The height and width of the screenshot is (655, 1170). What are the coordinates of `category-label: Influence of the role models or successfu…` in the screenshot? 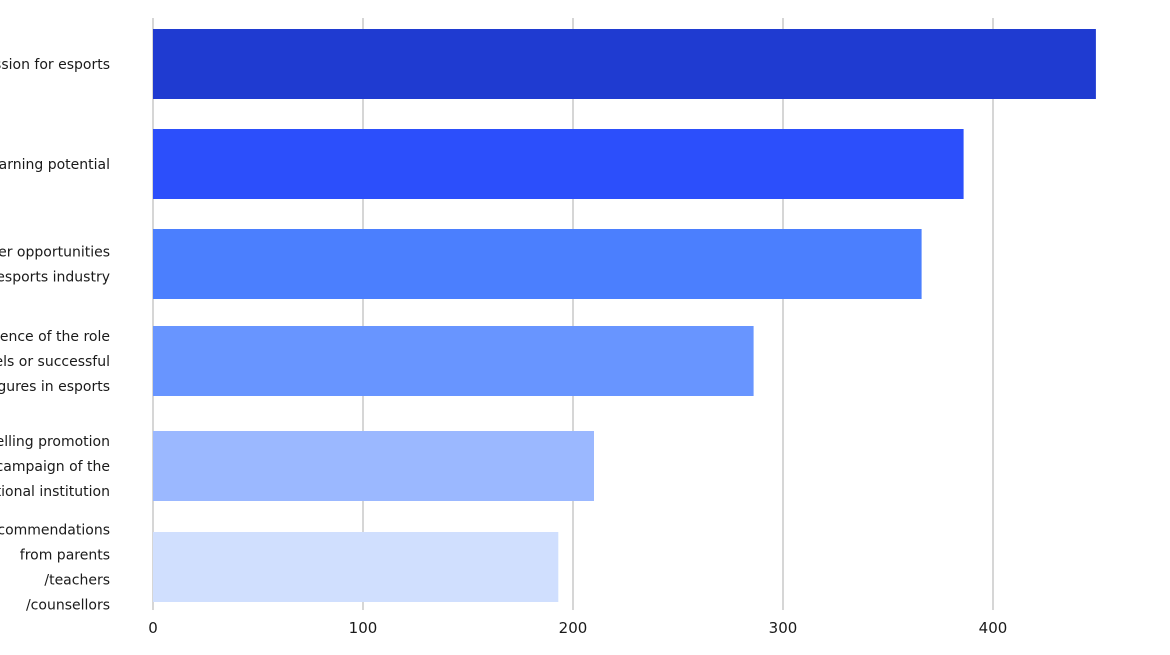 It's located at (55, 362).